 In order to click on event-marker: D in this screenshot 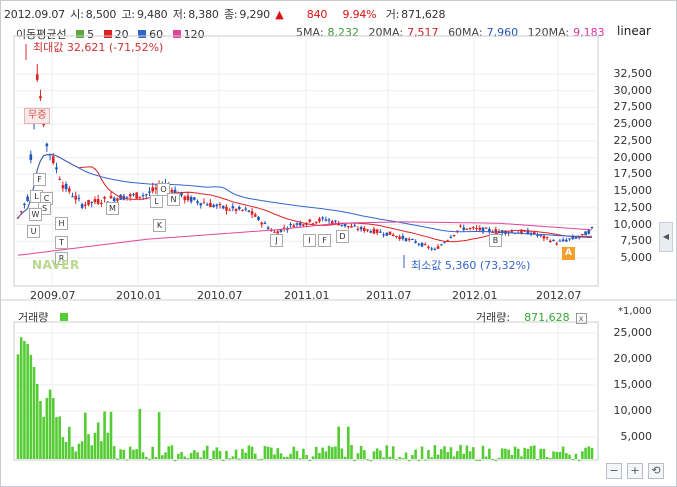, I will do `click(342, 236)`.